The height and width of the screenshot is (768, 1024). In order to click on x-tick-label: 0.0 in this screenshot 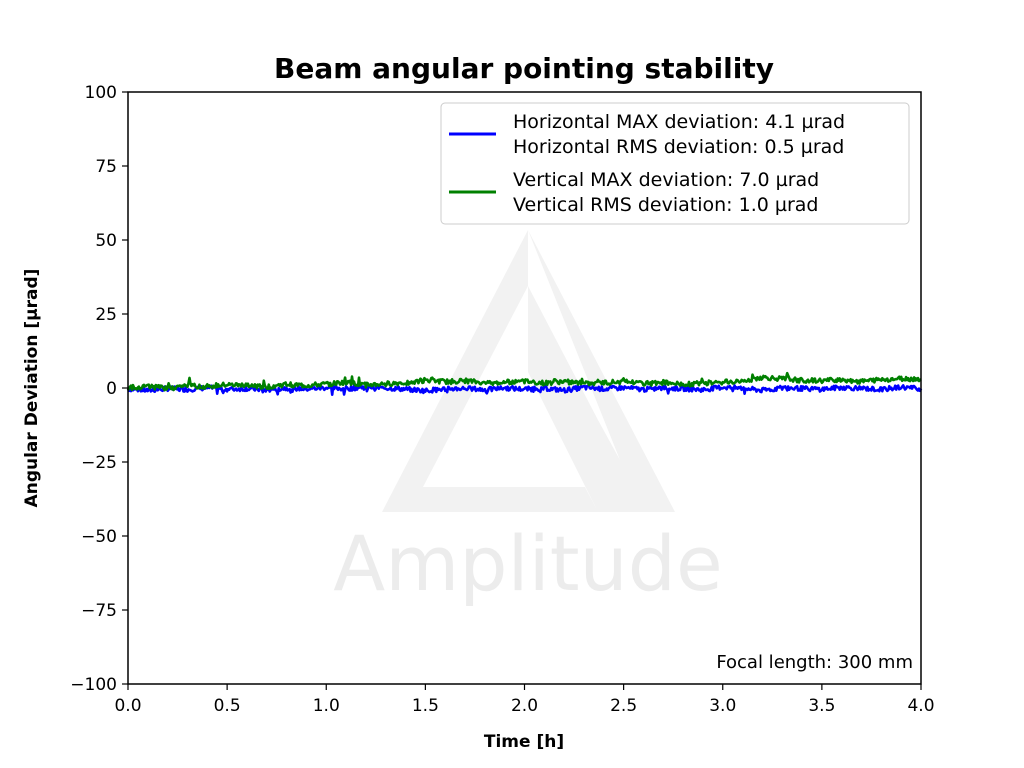, I will do `click(127, 706)`.